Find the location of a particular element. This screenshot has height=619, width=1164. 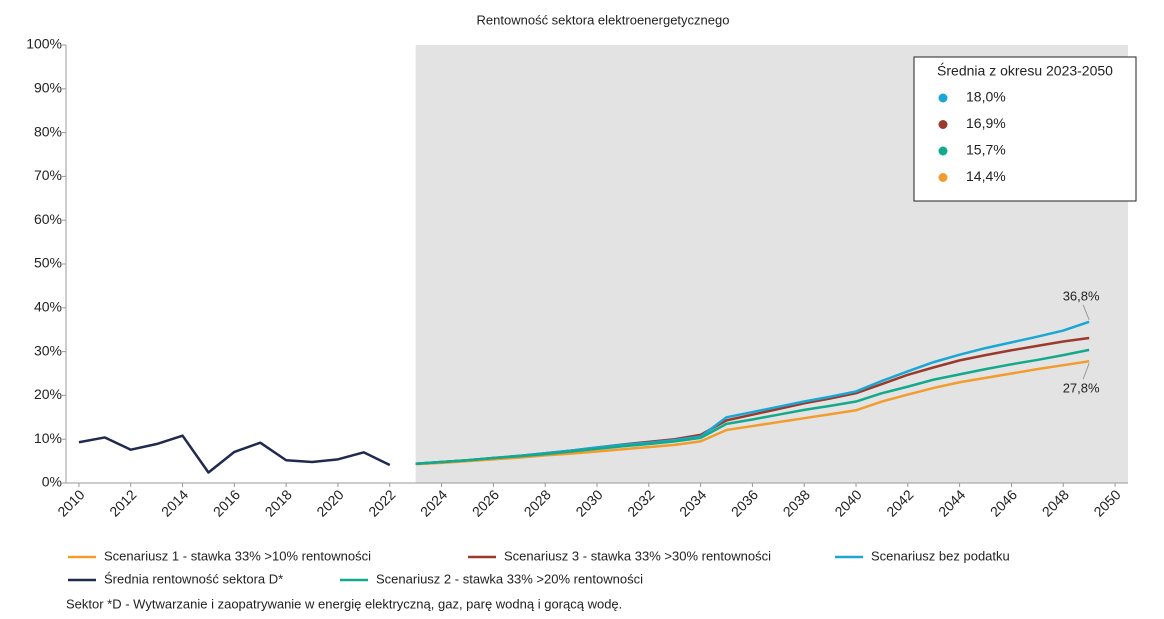

y-tick-label: 90% is located at coordinates (48, 88).